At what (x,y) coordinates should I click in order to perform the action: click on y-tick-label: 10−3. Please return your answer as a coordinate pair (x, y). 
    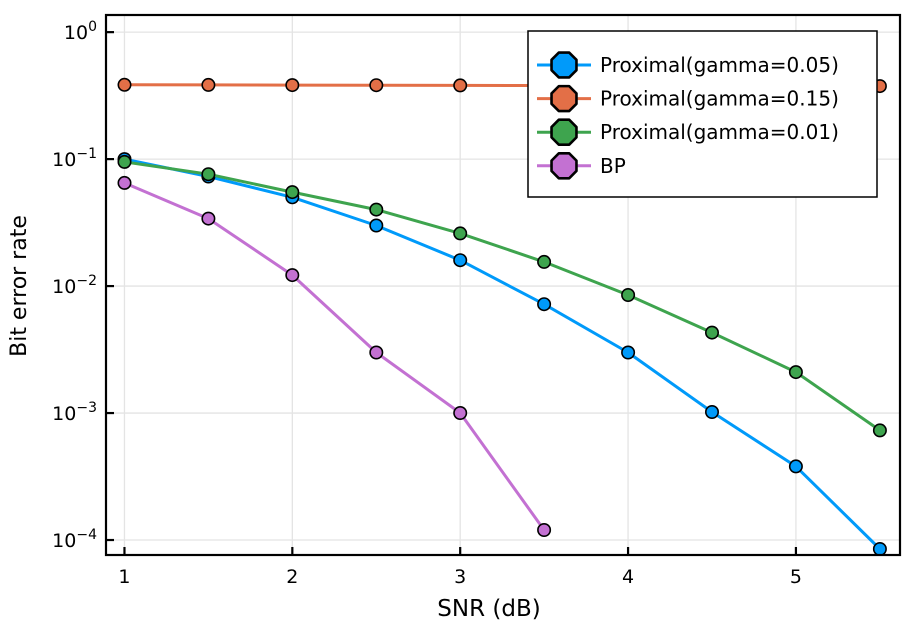
    Looking at the image, I should click on (74, 412).